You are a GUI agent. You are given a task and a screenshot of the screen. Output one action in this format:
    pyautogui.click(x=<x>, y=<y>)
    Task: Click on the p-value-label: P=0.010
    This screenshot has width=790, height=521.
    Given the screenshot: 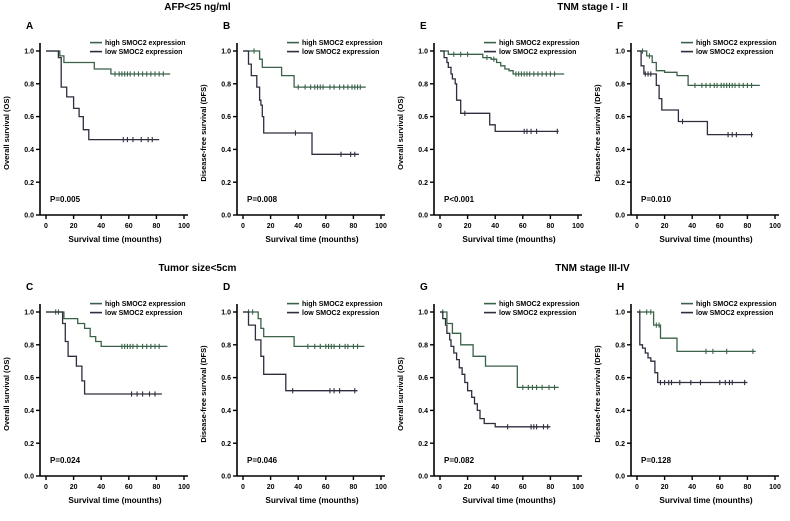 What is the action you would take?
    pyautogui.click(x=656, y=199)
    